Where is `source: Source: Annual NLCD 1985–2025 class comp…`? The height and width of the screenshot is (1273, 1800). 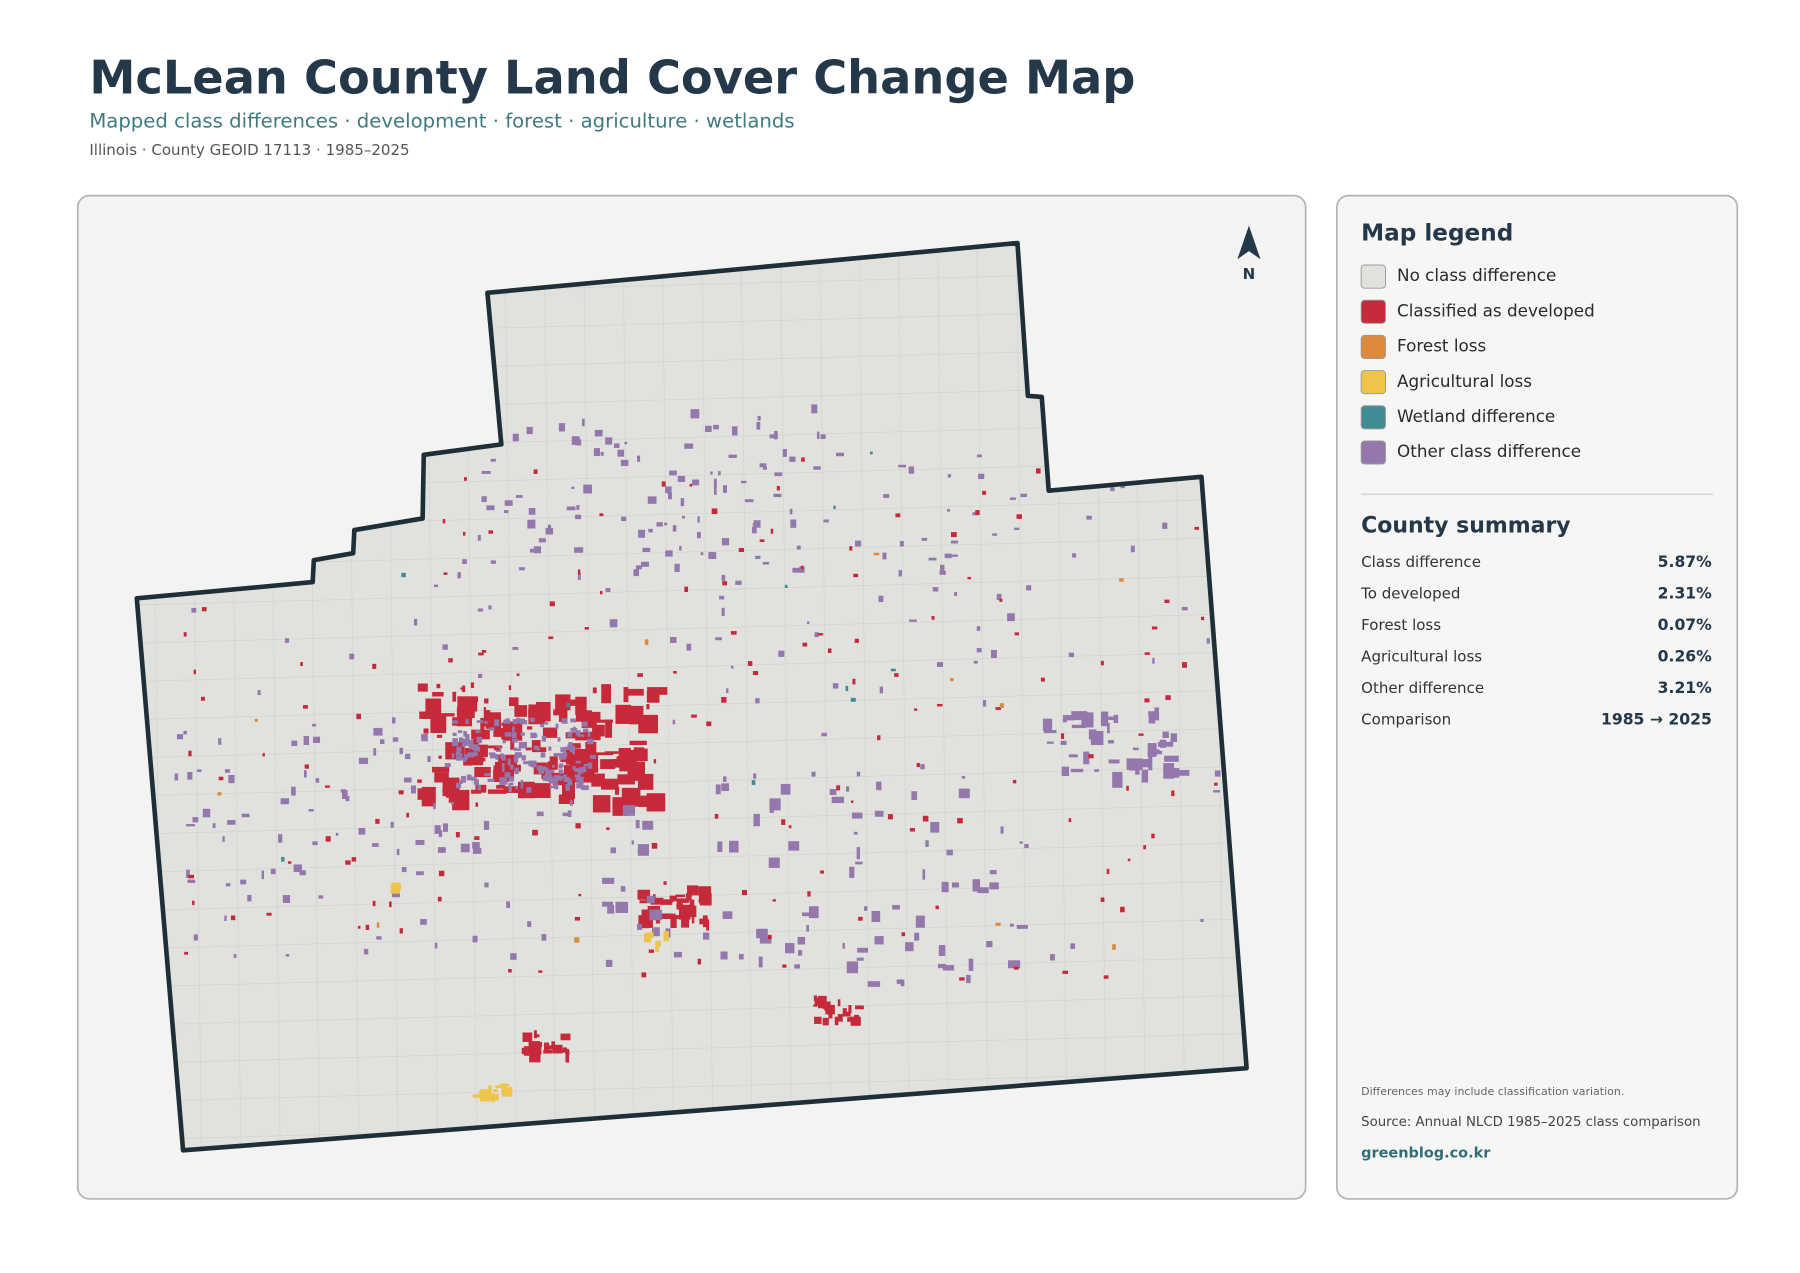 source: Source: Annual NLCD 1985–2025 class comp… is located at coordinates (1530, 1122).